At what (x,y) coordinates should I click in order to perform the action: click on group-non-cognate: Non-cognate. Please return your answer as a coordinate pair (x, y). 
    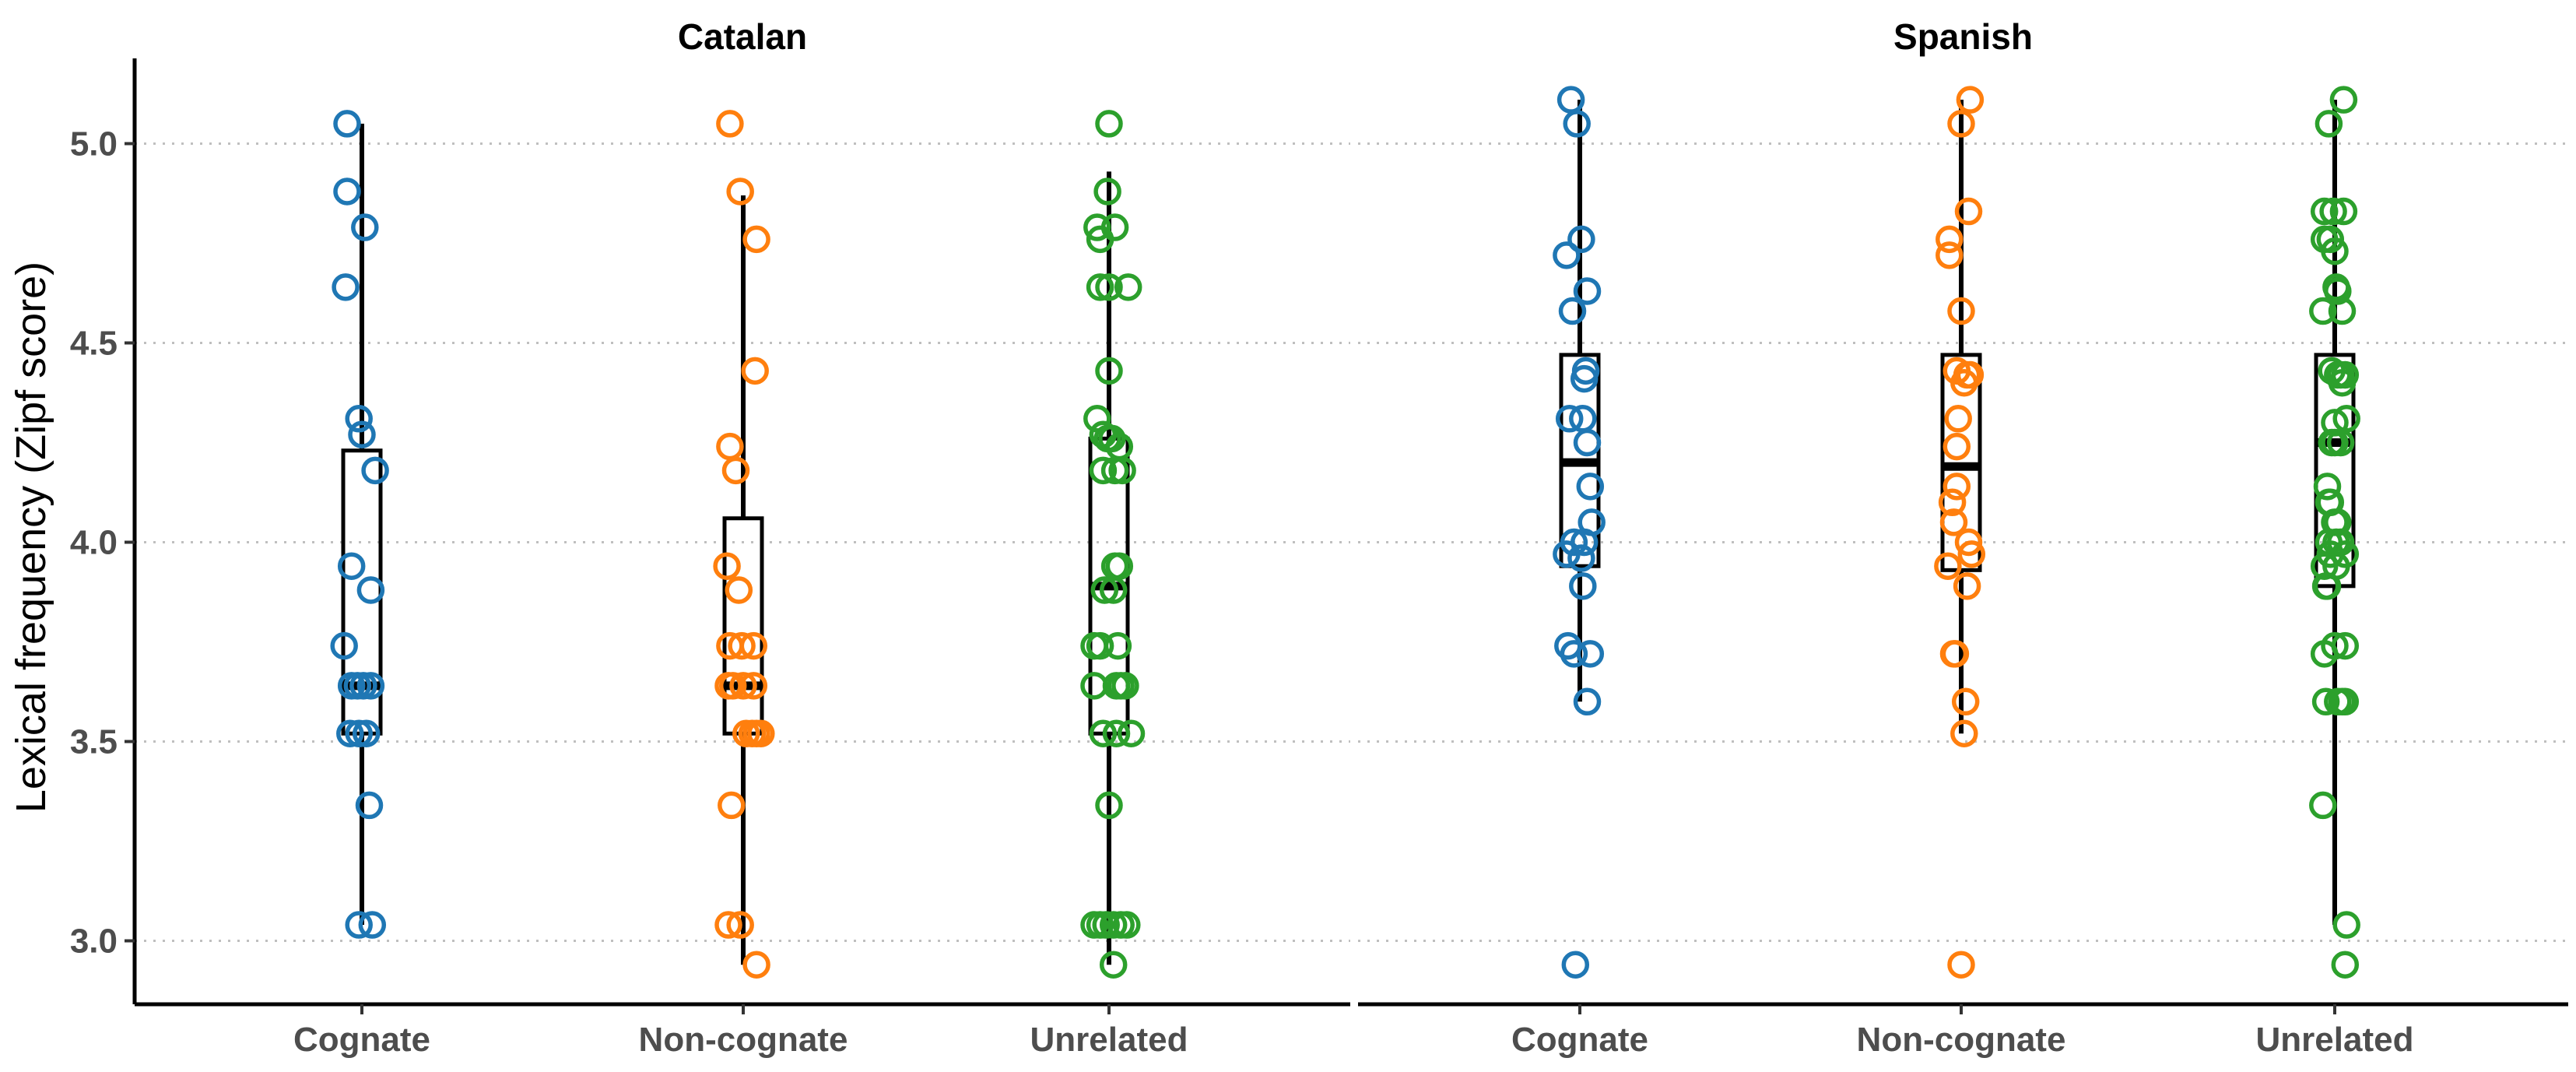
    Looking at the image, I should click on (744, 584).